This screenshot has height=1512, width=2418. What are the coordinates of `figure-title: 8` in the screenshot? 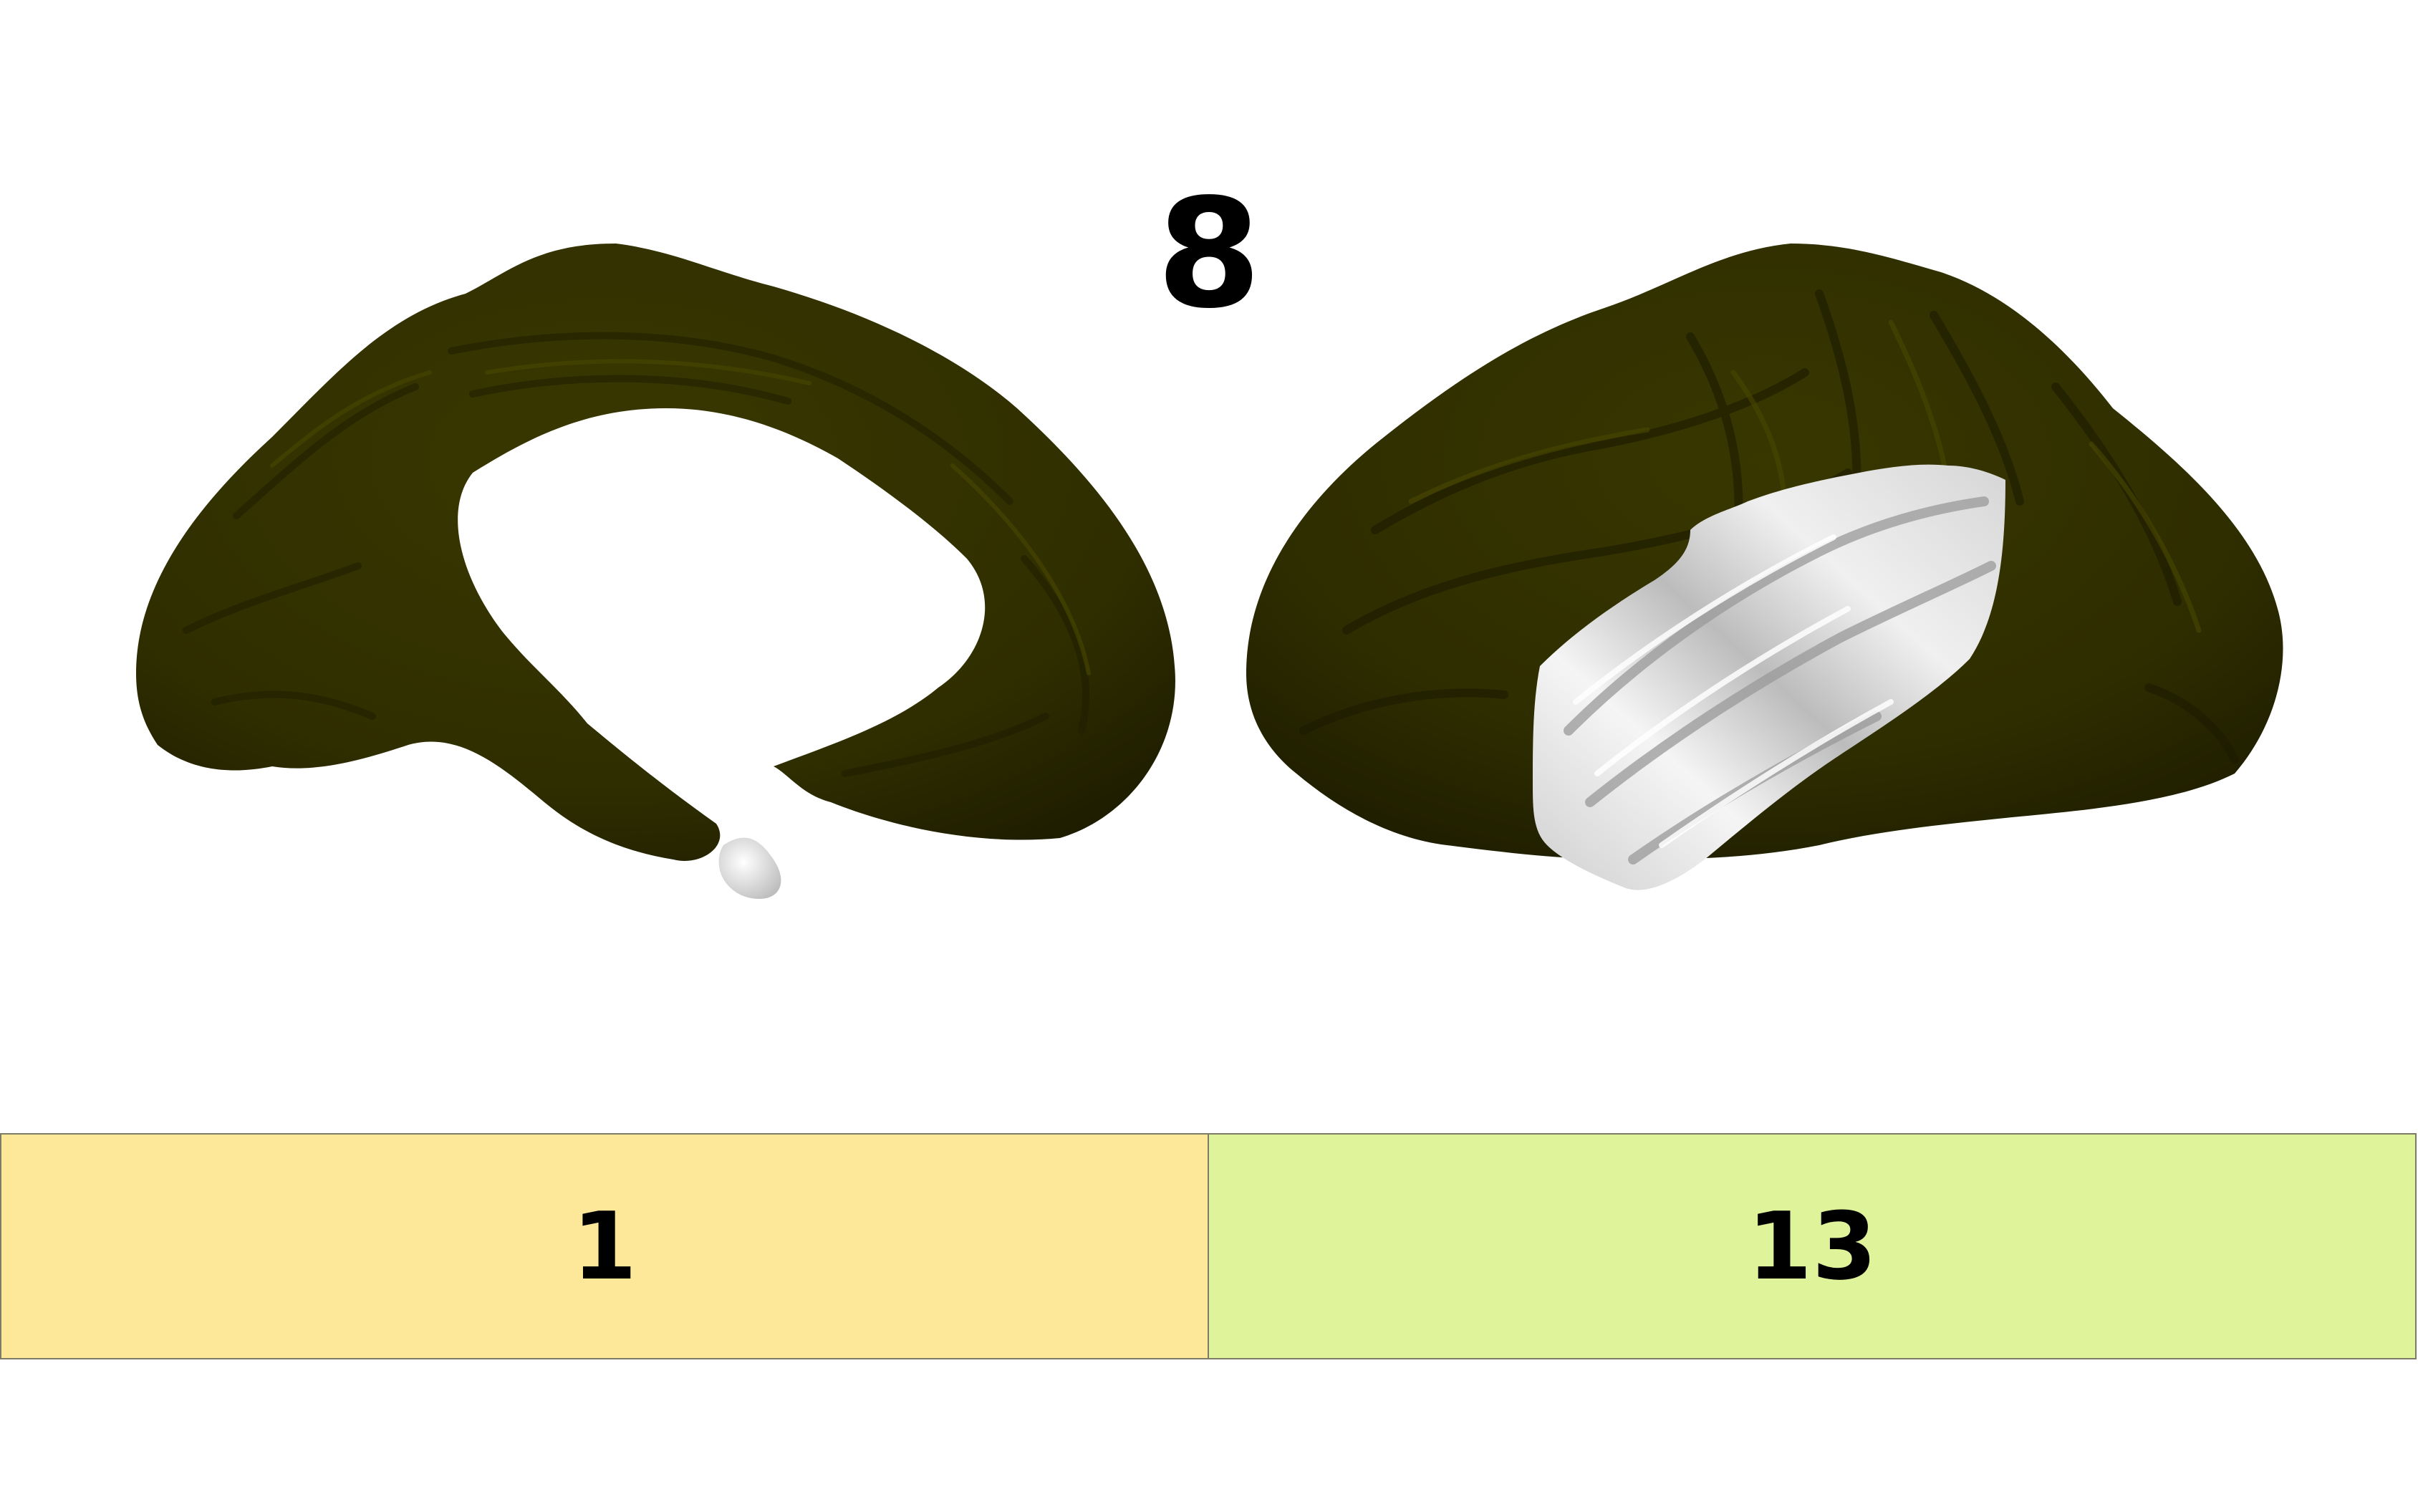 It's located at (1209, 254).